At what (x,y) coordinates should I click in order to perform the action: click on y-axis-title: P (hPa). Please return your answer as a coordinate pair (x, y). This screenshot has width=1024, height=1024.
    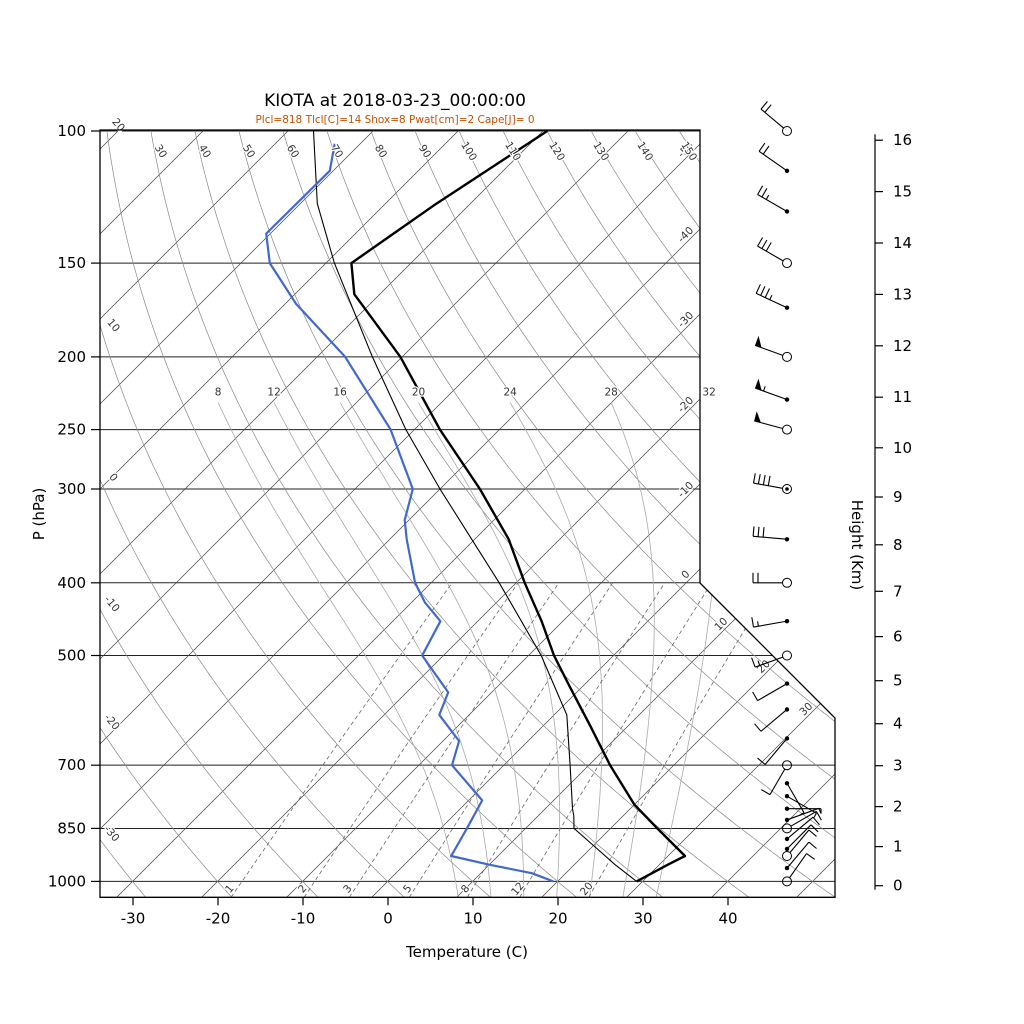
    Looking at the image, I should click on (39, 514).